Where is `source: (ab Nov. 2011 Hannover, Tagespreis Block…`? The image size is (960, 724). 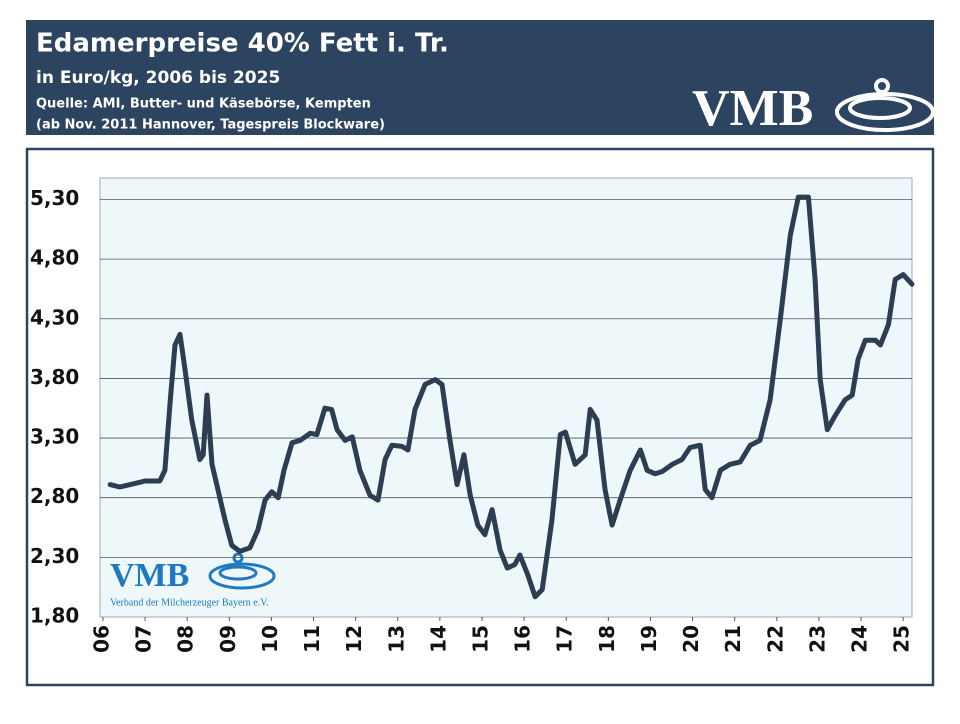
source: (ab Nov. 2011 Hannover, Tagespreis Block… is located at coordinates (210, 125).